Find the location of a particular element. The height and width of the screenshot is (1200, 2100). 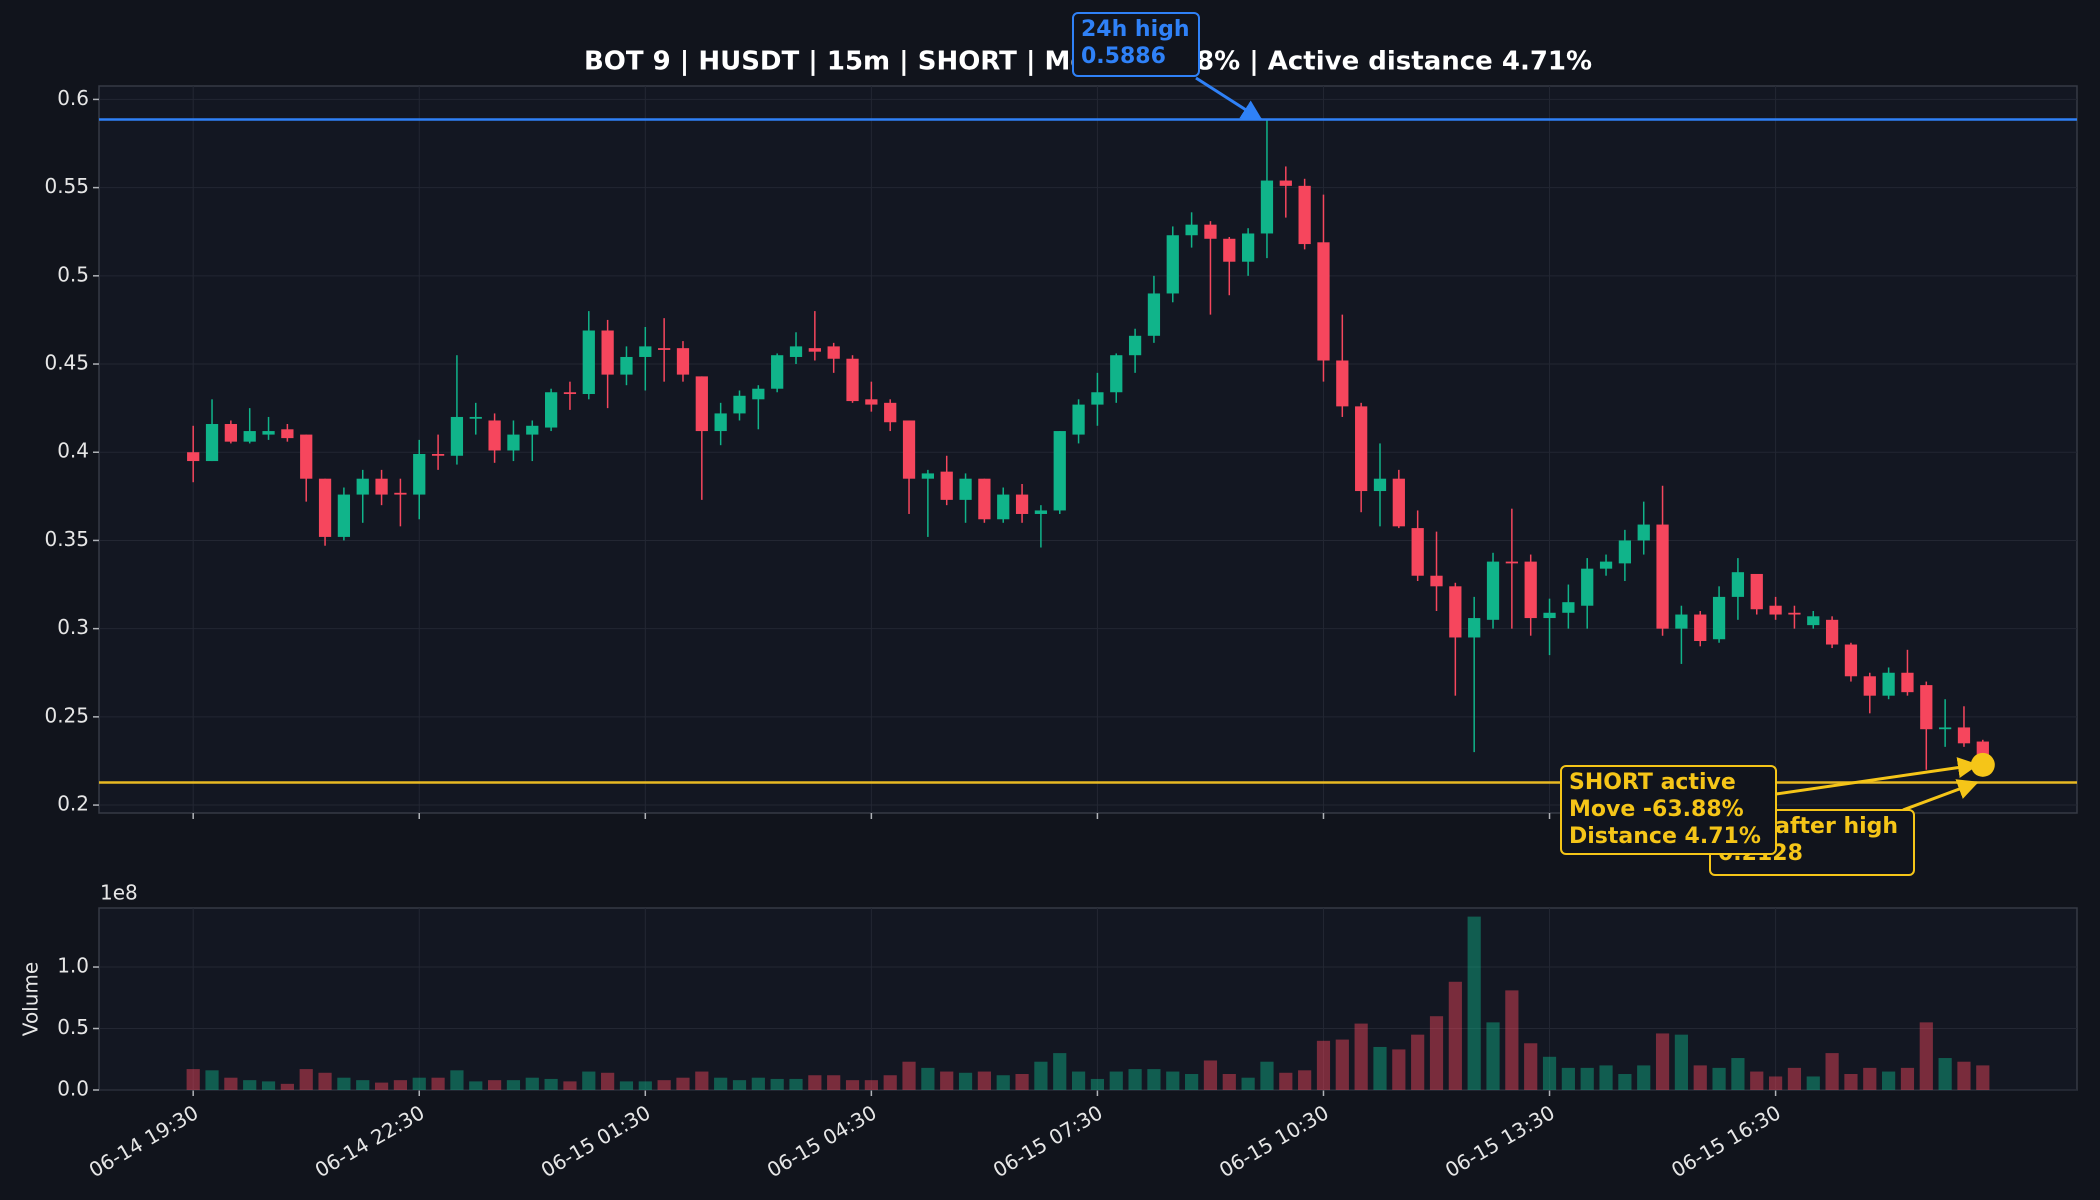

annotation-text: Distance 4.71% is located at coordinates (1665, 836).